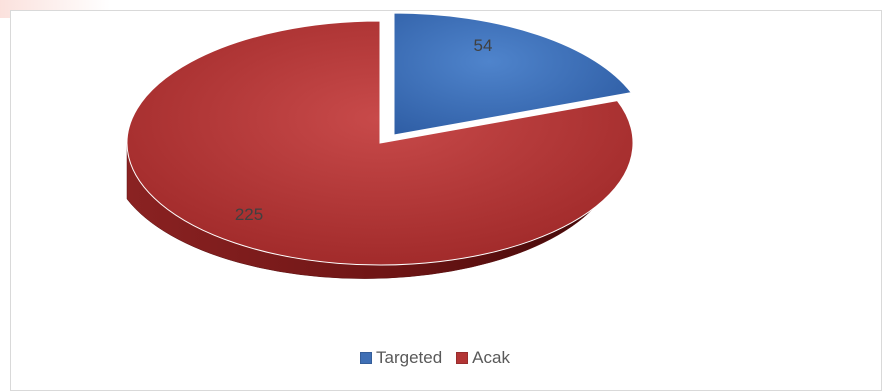  I want to click on pie-slice-targeted, so click(513, 74).